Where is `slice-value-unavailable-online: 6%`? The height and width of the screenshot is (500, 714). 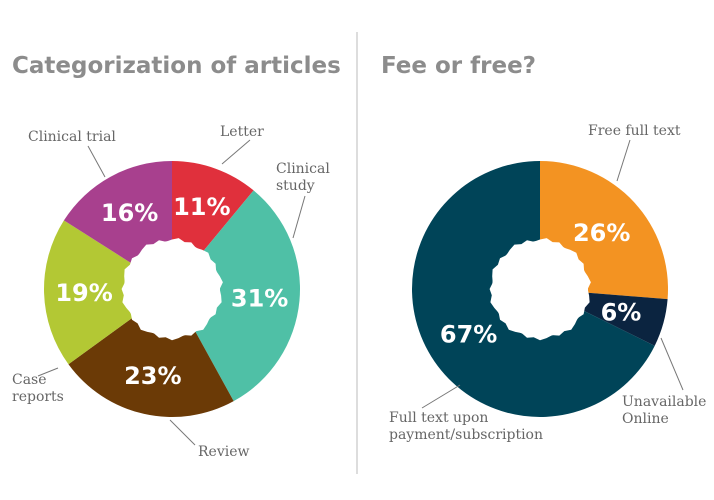
slice-value-unavailable-online: 6% is located at coordinates (621, 312).